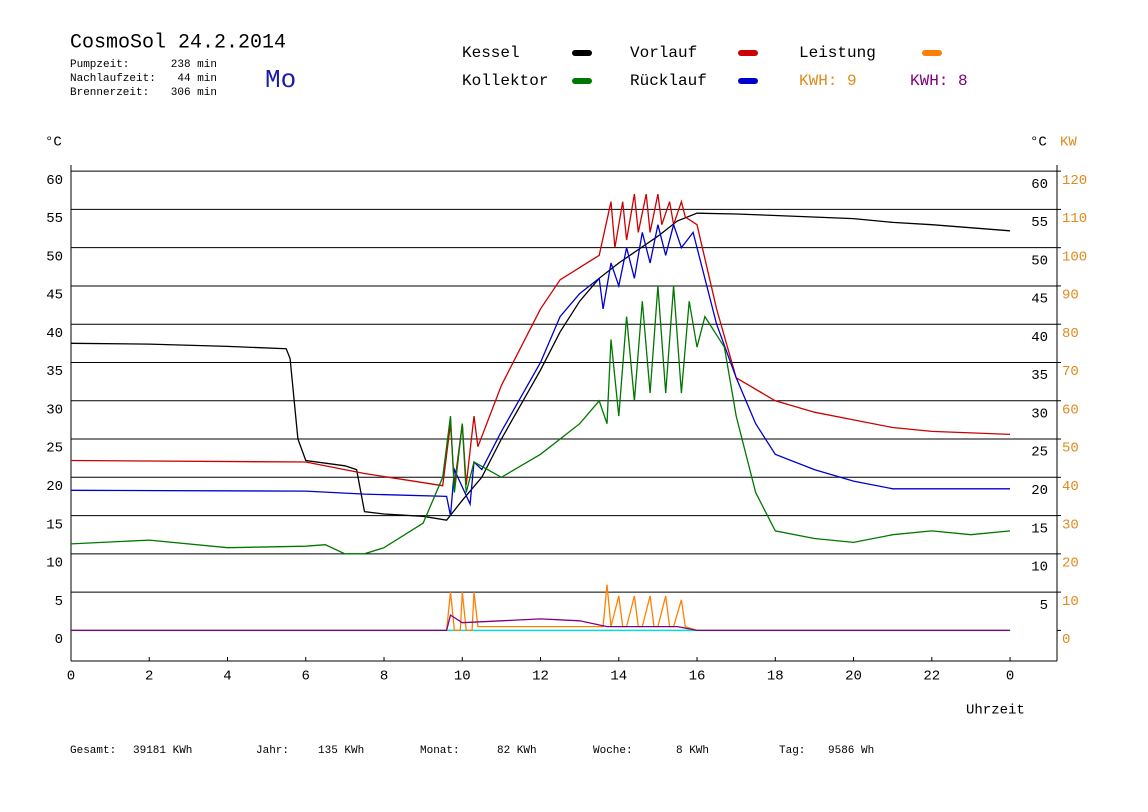  What do you see at coordinates (1074, 257) in the screenshot?
I see `y2-tick-label: 100` at bounding box center [1074, 257].